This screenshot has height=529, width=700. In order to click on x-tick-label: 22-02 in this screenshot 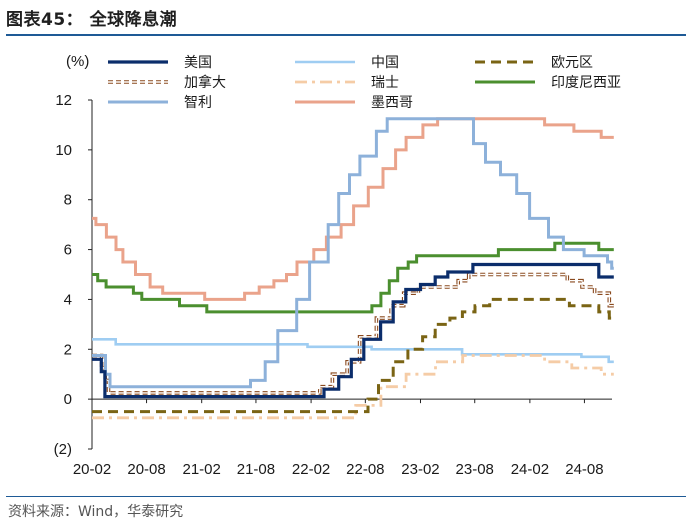, I will do `click(311, 469)`.